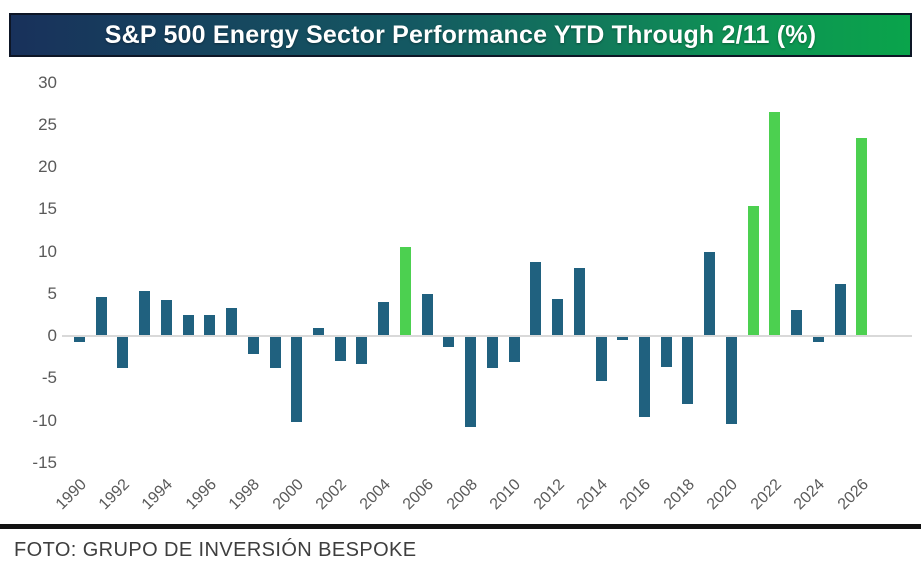  I want to click on bar-2021, so click(753, 270).